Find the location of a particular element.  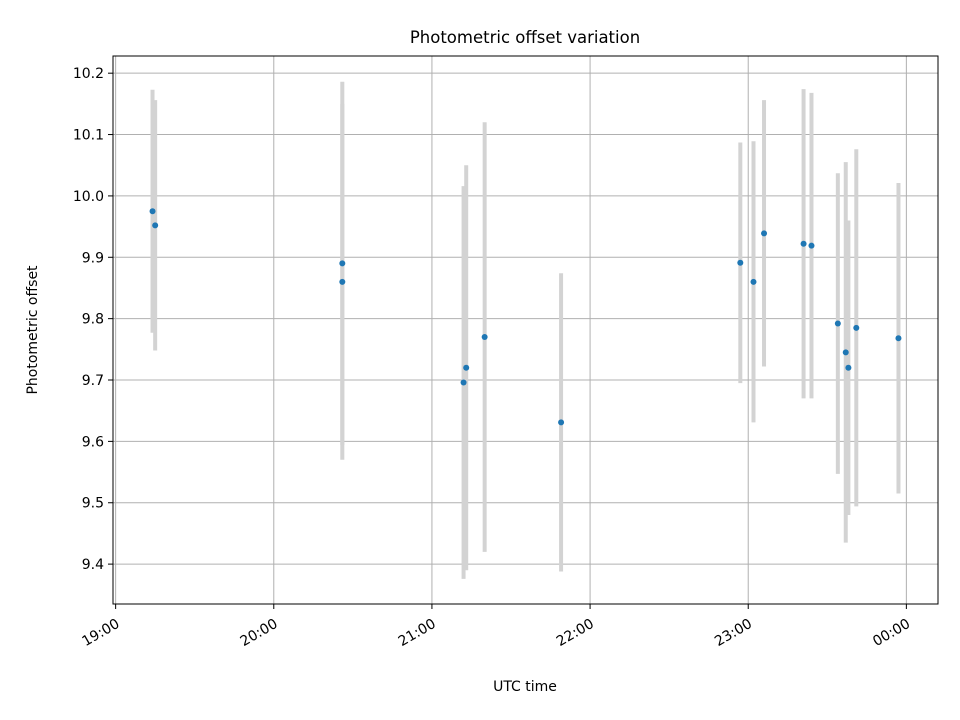

y-tick-label: 9.7 is located at coordinates (93, 381).